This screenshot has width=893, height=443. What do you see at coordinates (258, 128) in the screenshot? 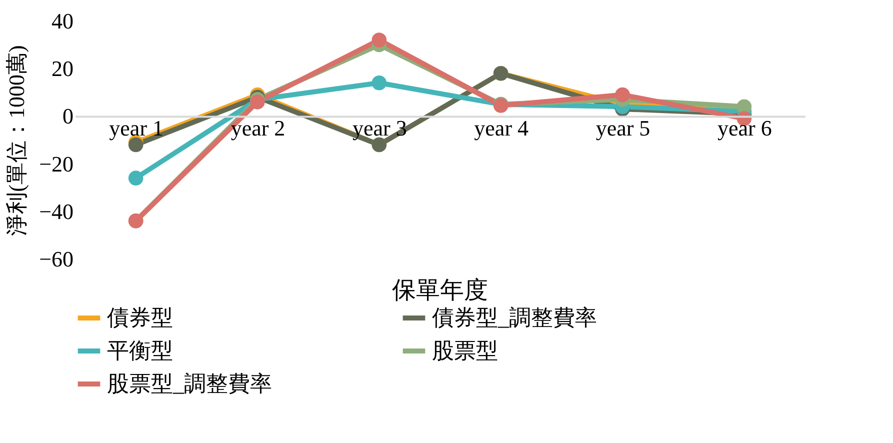
I see `x-tick-label: year 2` at bounding box center [258, 128].